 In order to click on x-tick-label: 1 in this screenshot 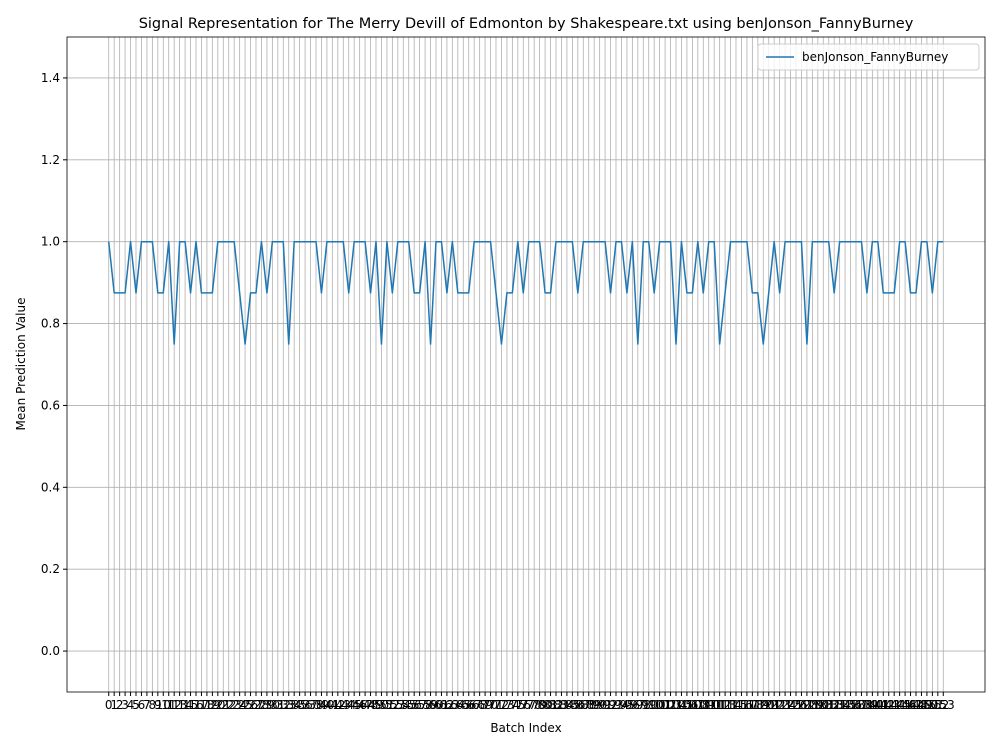, I will do `click(114, 705)`.